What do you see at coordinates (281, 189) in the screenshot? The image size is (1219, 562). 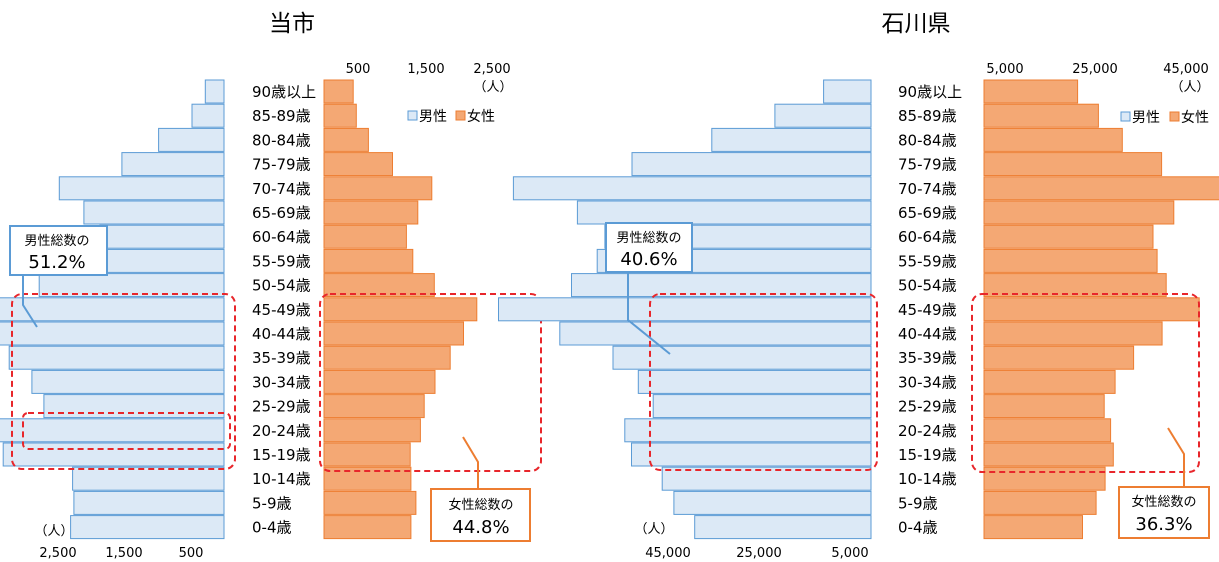 I see `city-age-label: 70-74歳` at bounding box center [281, 189].